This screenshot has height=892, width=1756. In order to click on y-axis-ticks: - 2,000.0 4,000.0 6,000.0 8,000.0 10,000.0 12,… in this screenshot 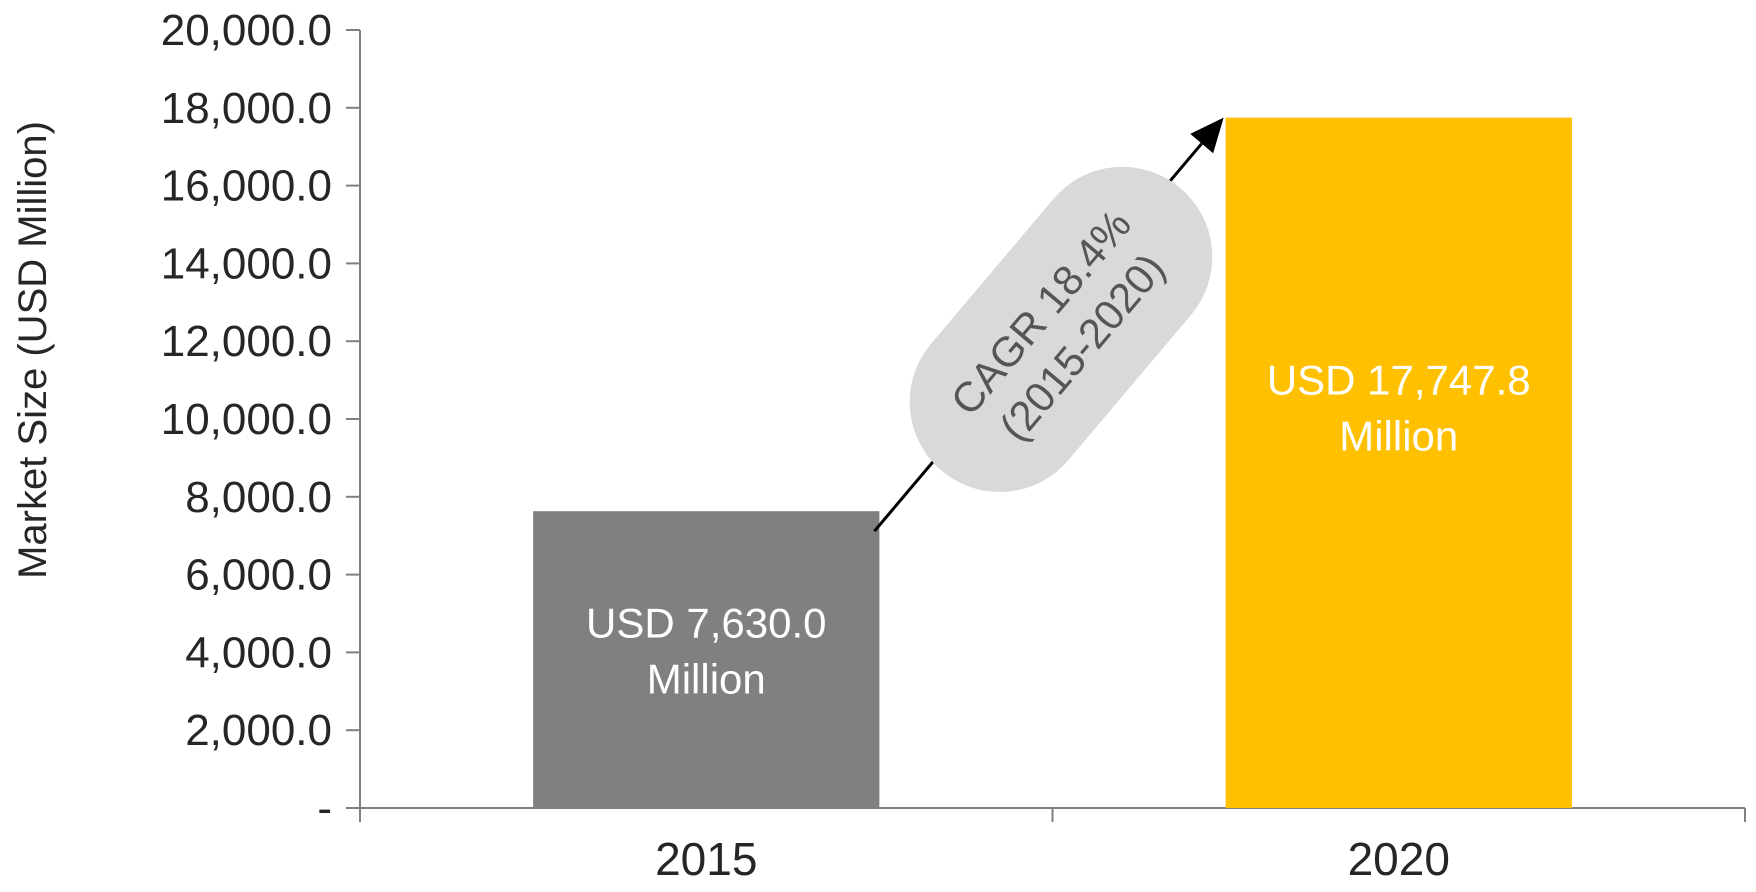, I will do `click(260, 419)`.